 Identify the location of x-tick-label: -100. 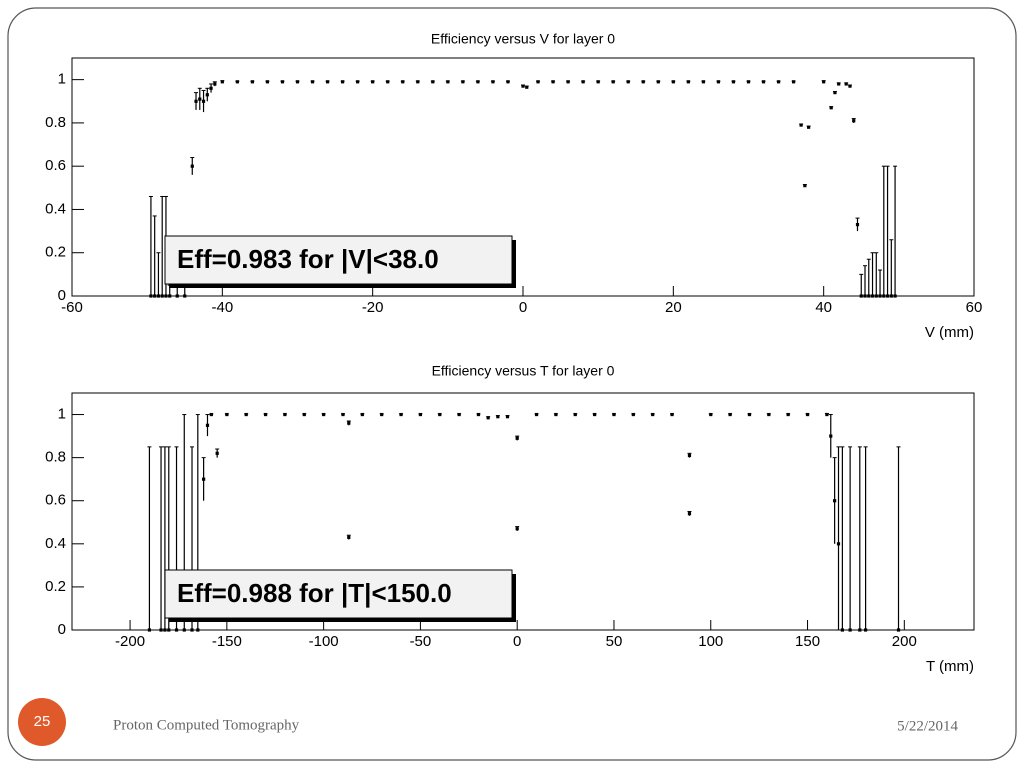
(324, 641).